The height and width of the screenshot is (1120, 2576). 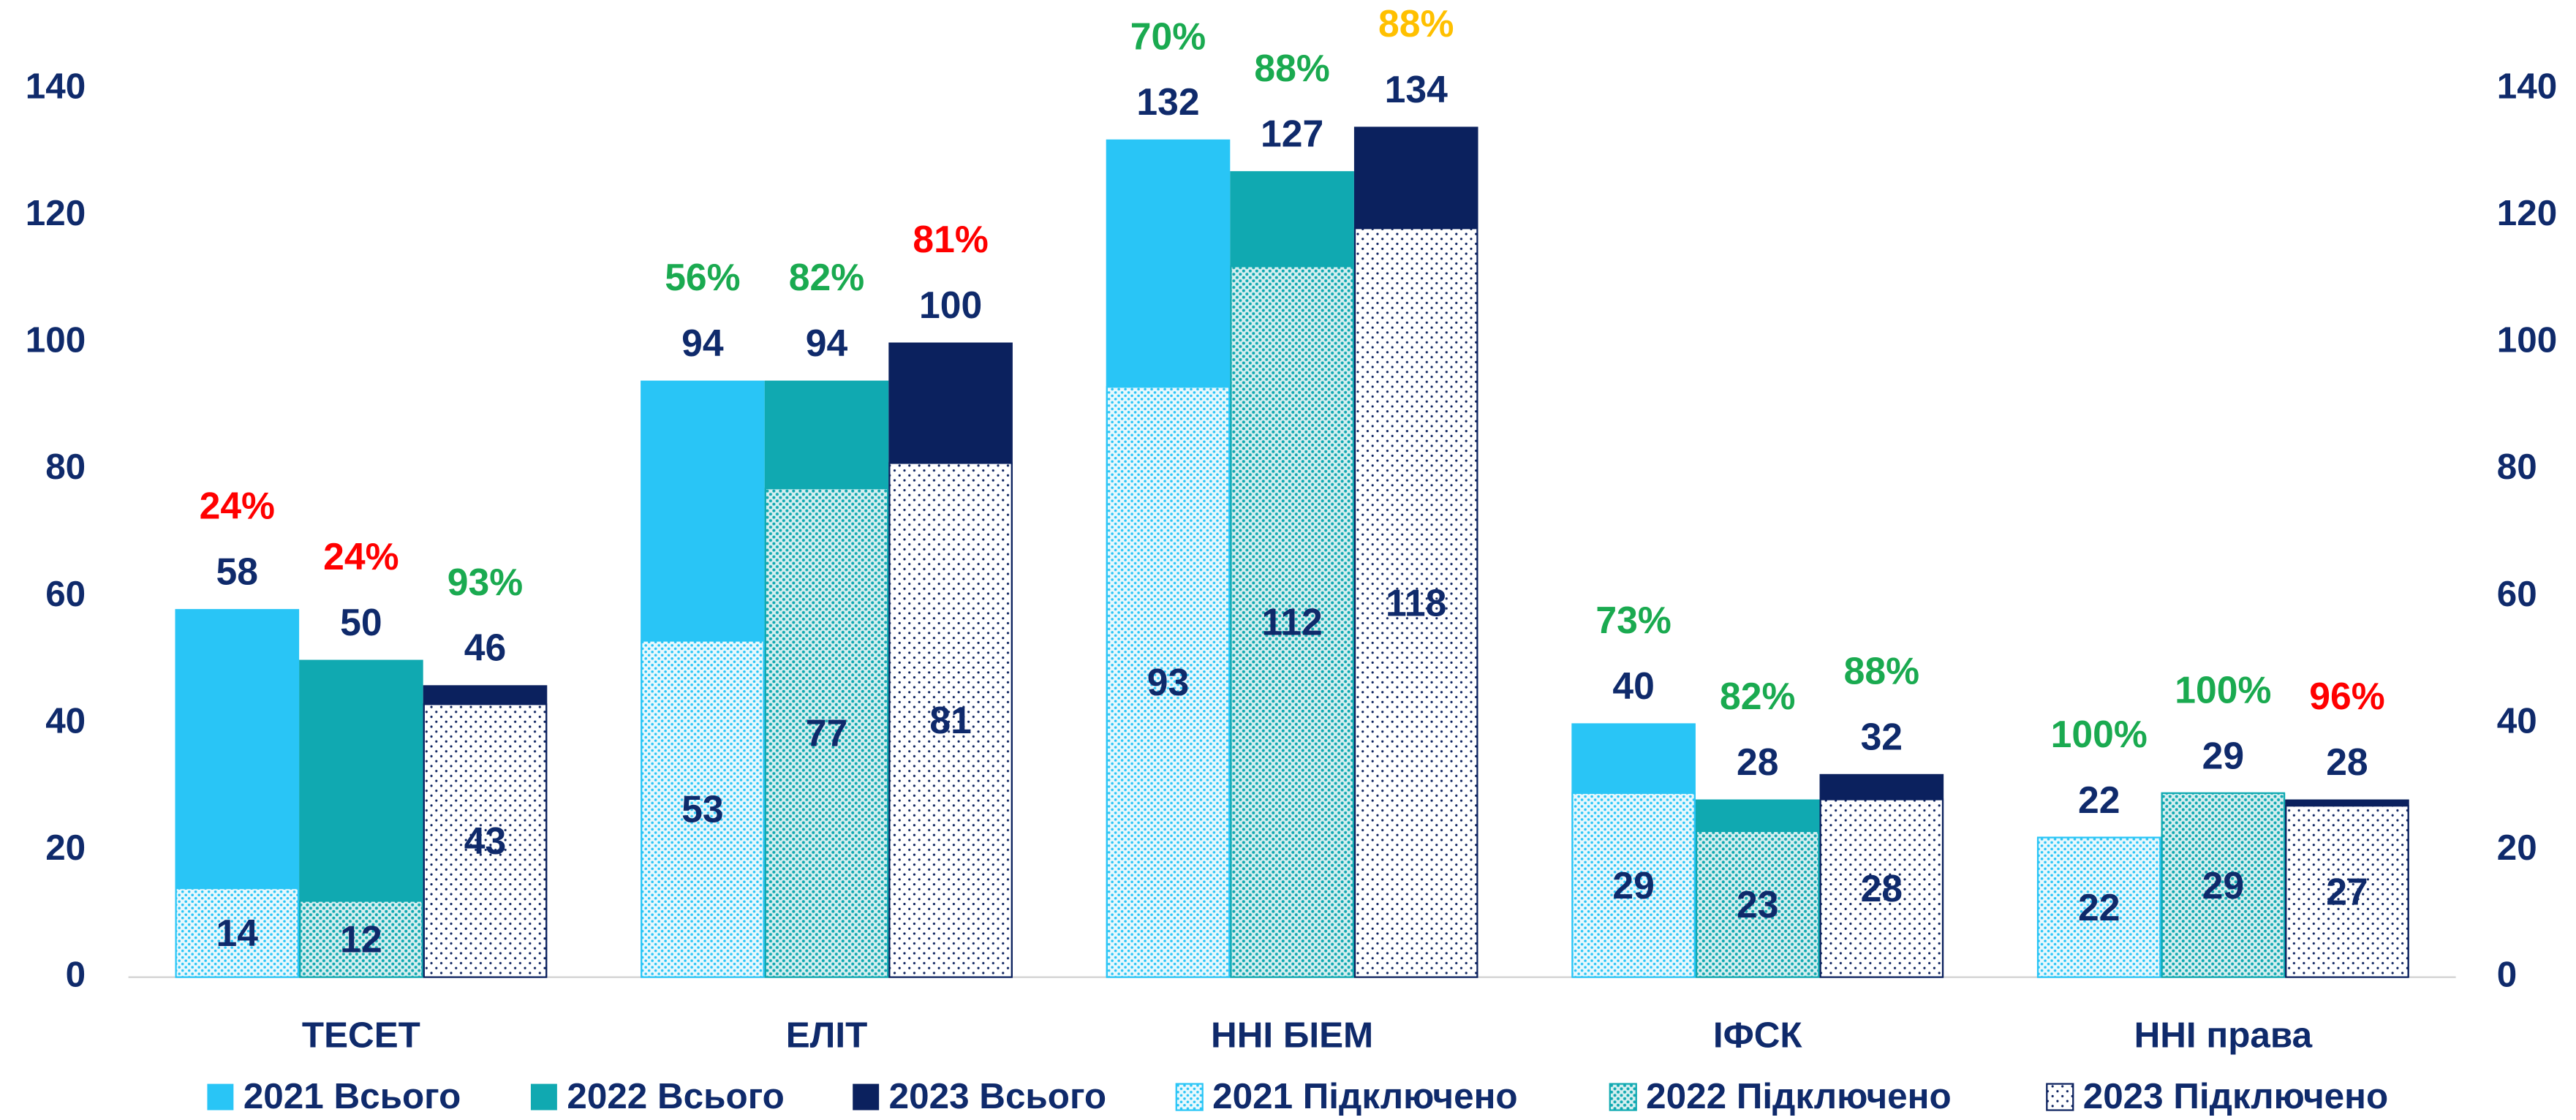 What do you see at coordinates (1167, 101) in the screenshot?
I see `value-label: 132` at bounding box center [1167, 101].